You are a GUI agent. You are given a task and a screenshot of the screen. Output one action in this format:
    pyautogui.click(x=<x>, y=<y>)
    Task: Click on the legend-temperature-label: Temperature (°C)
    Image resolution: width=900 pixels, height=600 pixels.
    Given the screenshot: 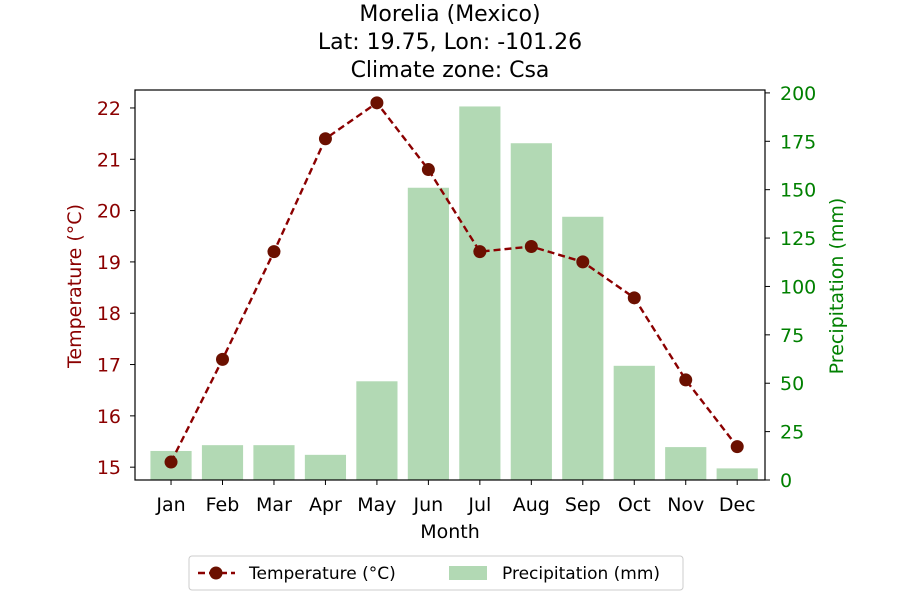 What is the action you would take?
    pyautogui.click(x=322, y=574)
    